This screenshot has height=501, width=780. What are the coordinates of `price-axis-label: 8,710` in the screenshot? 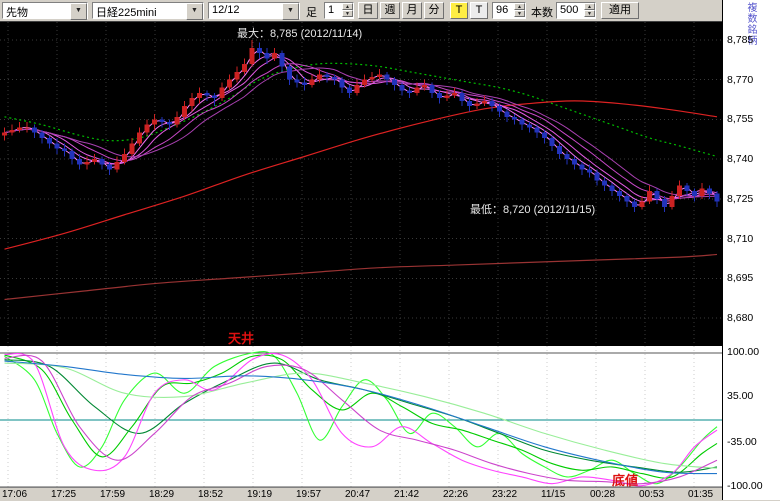 It's located at (740, 238).